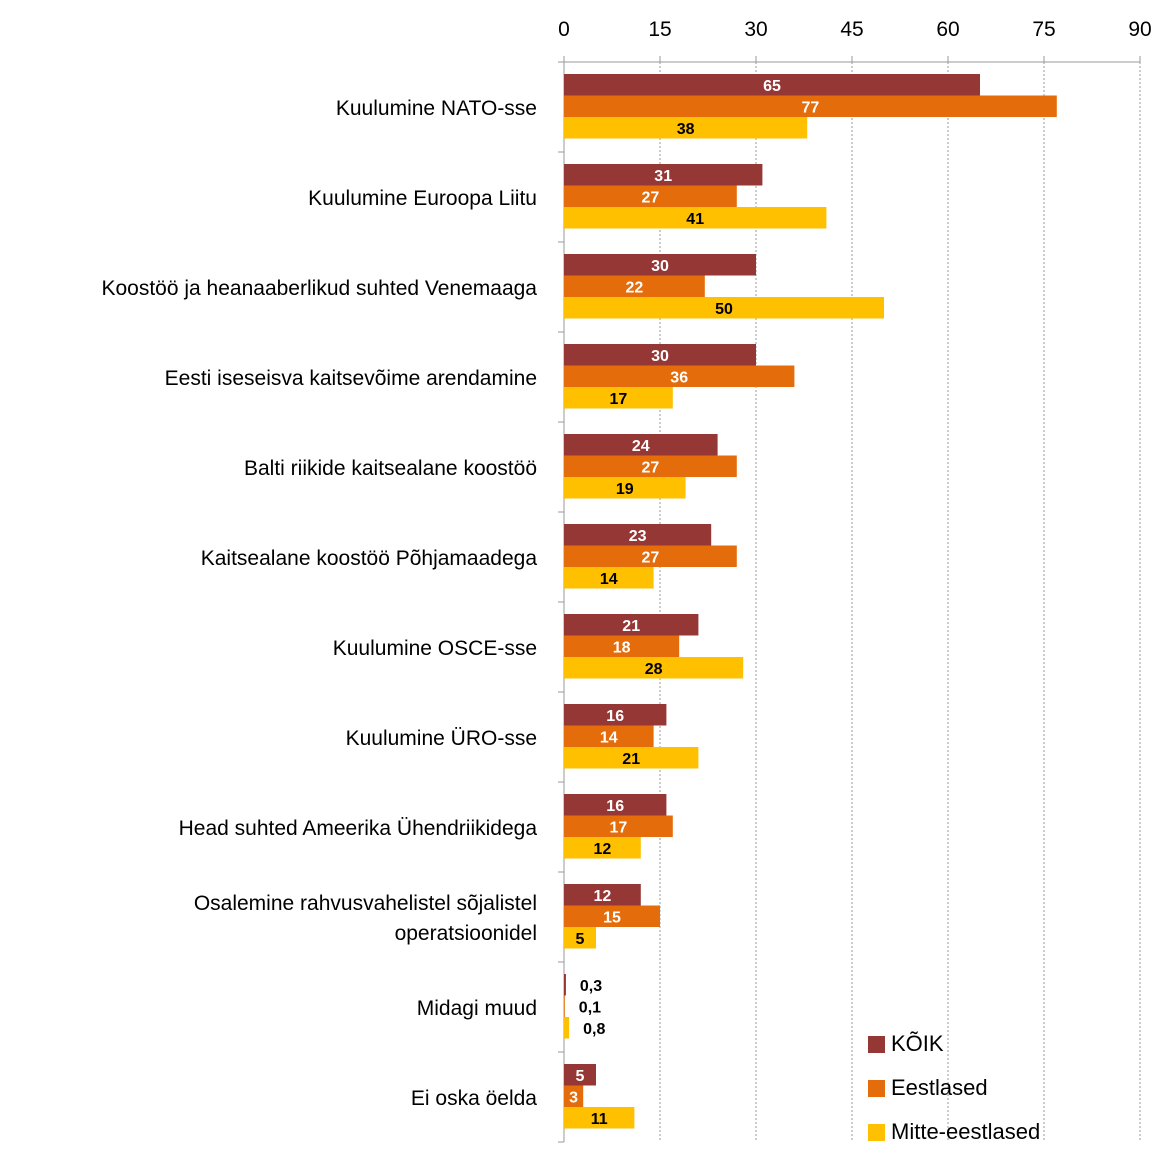 The width and height of the screenshot is (1164, 1162). What do you see at coordinates (966, 1131) in the screenshot?
I see `legend-label: Mitte-eestlased` at bounding box center [966, 1131].